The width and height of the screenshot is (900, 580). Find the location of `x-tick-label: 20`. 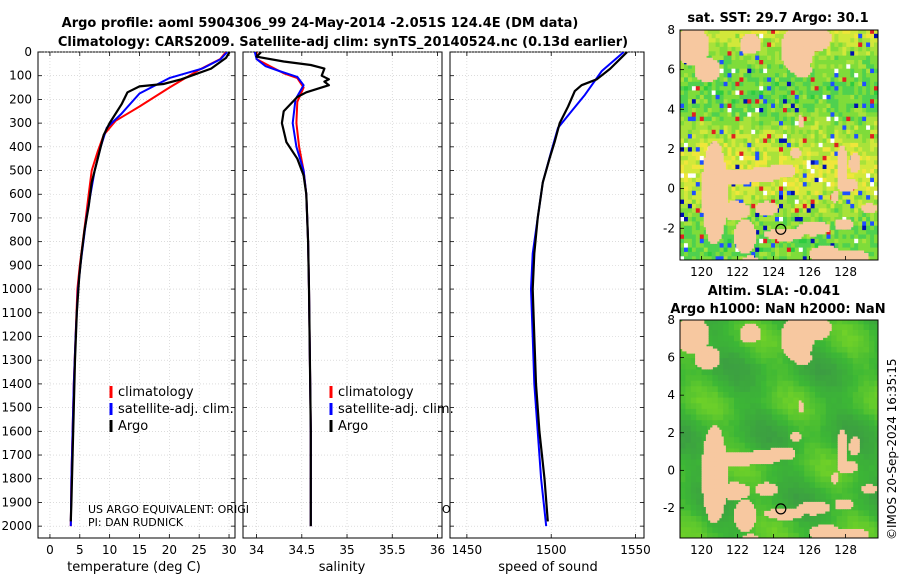

x-tick-label: 20 is located at coordinates (169, 550).